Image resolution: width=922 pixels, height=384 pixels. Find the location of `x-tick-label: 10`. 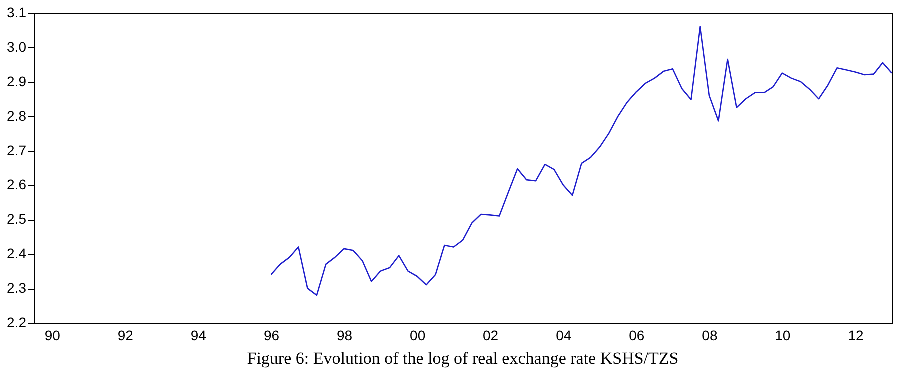

x-tick-label: 10 is located at coordinates (783, 336).